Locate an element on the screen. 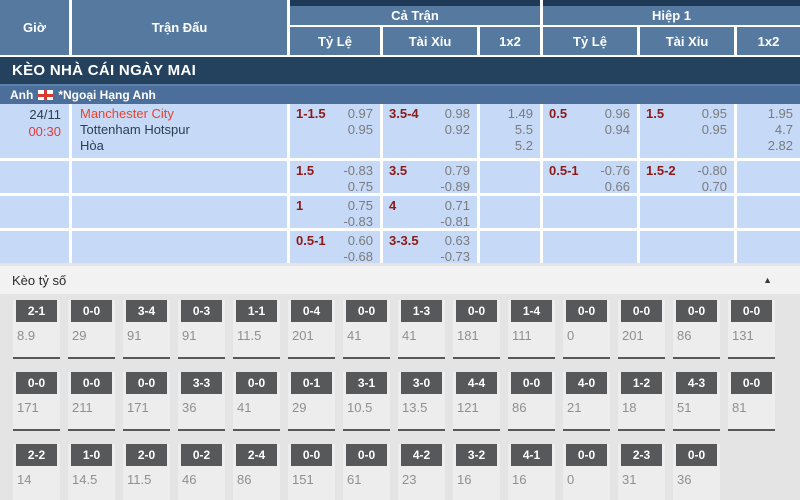 The image size is (800, 500). odds-value: 0.60 is located at coordinates (360, 240).